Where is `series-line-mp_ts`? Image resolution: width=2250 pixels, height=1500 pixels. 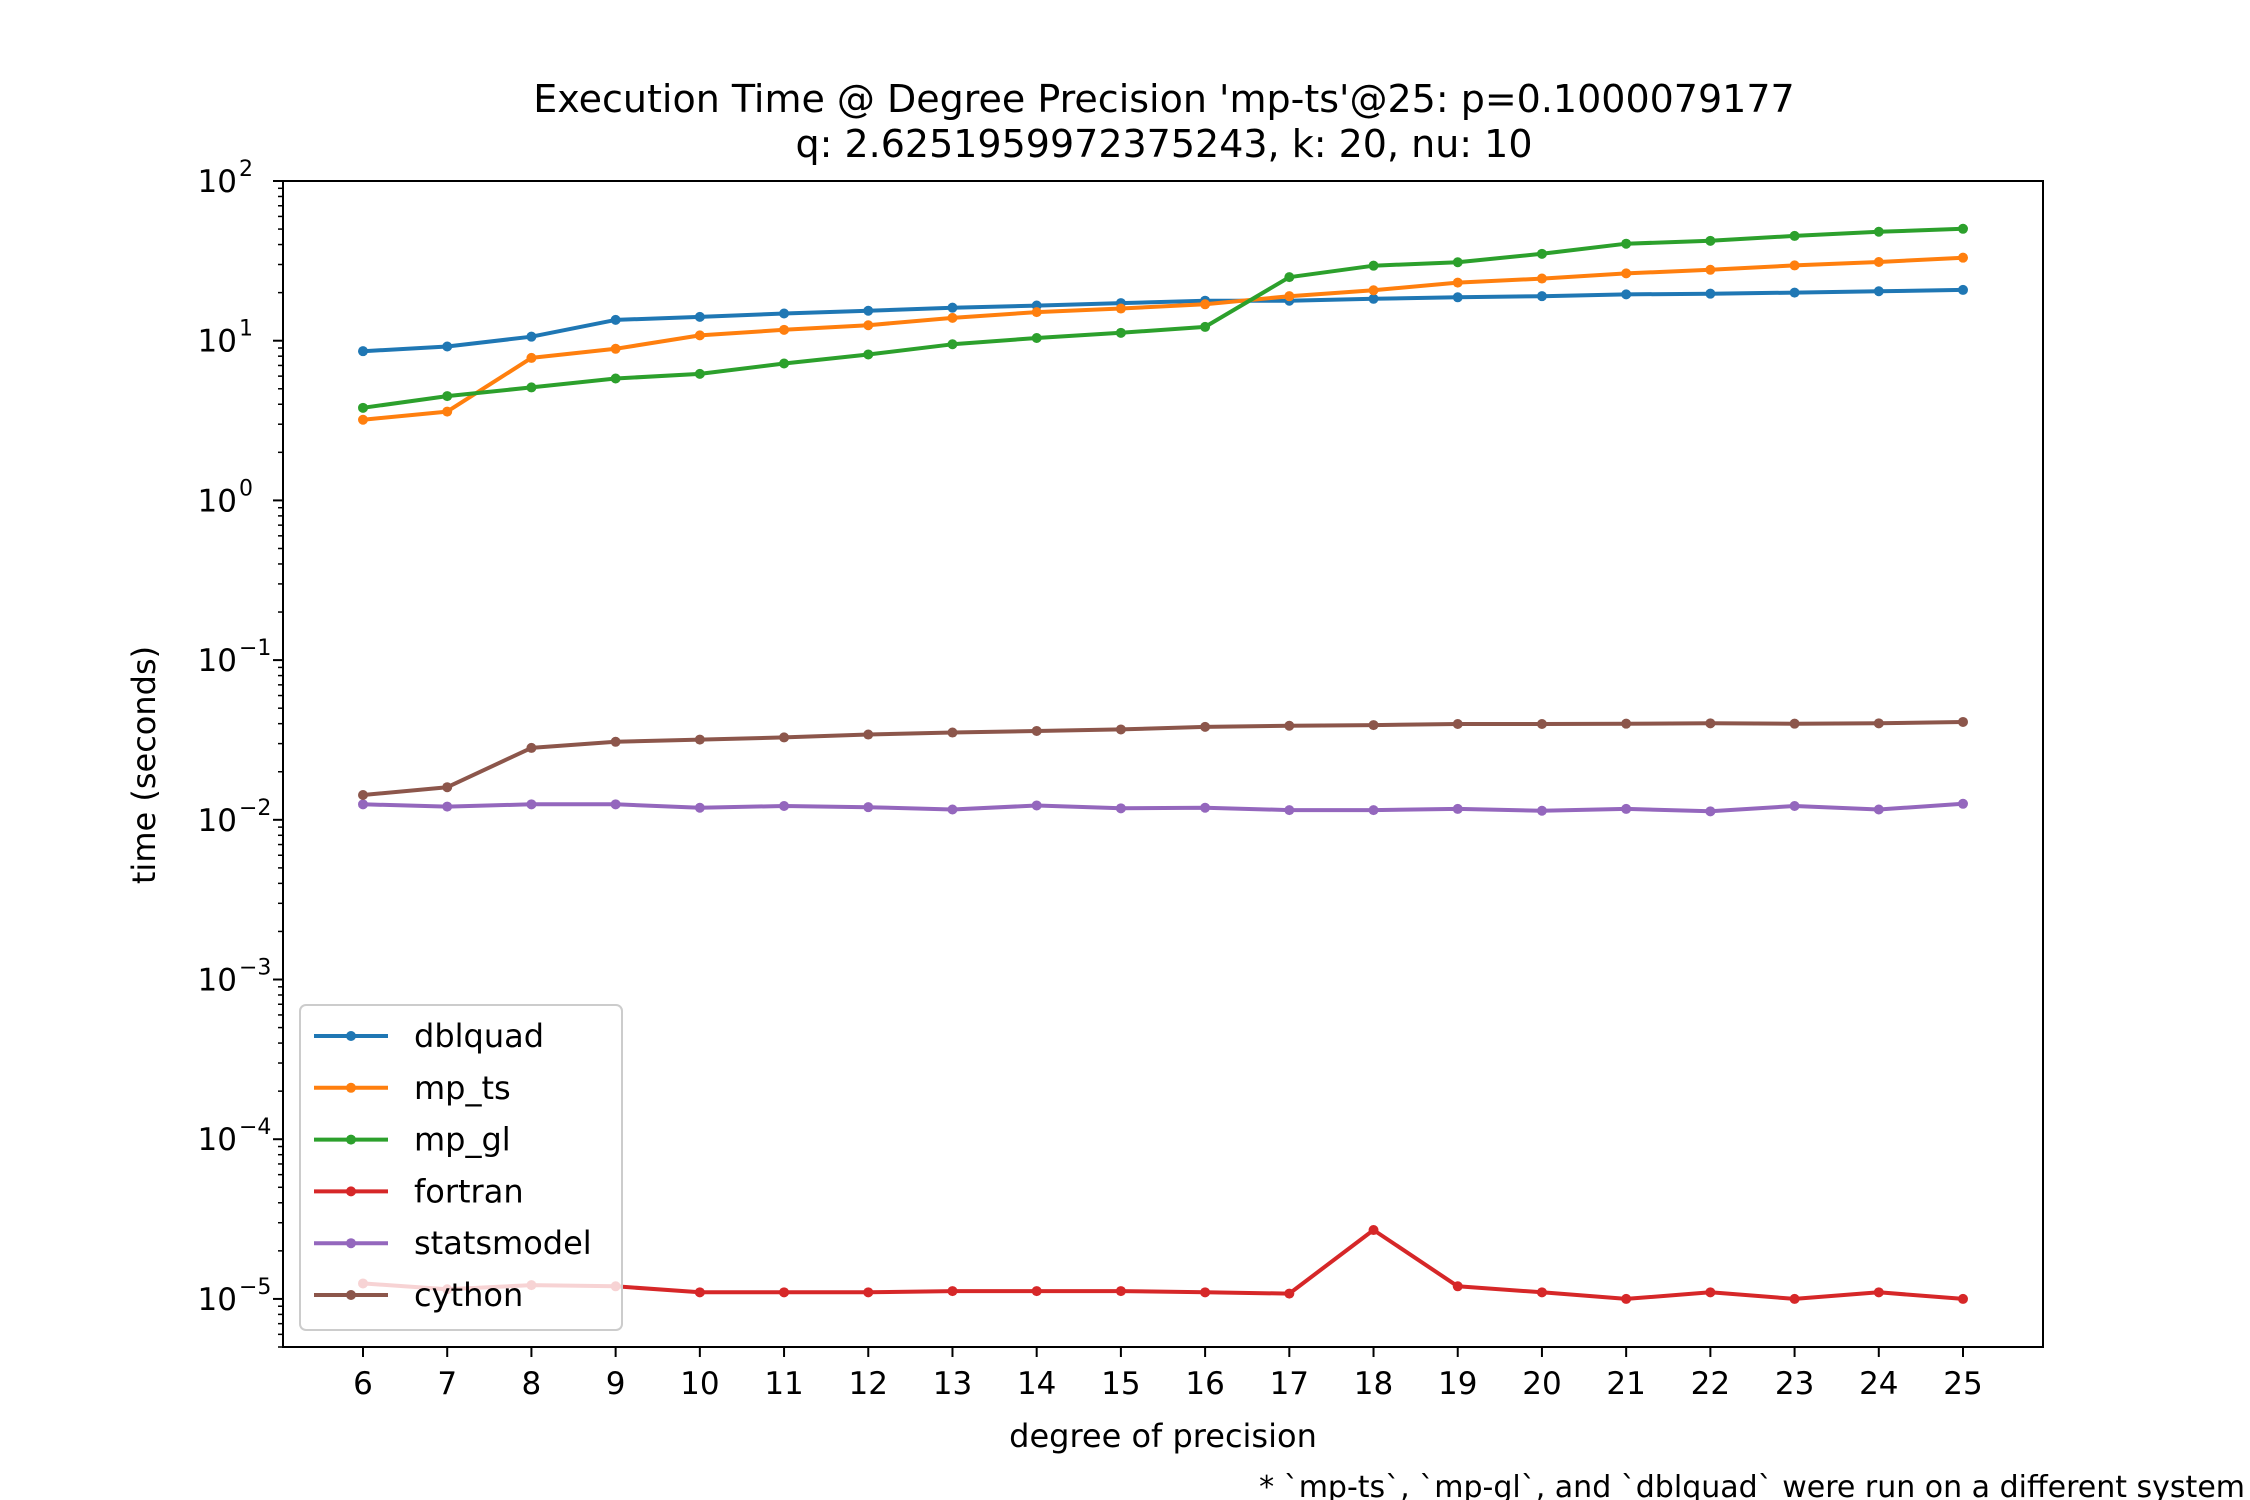 series-line-mp_ts is located at coordinates (1163, 338).